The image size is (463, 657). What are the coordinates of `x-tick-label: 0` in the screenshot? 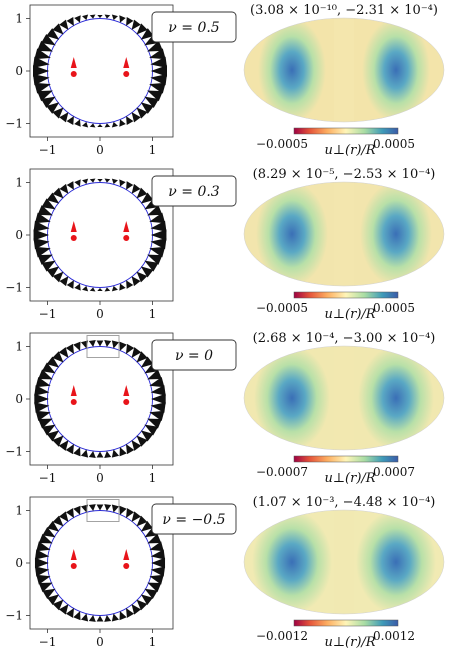 It's located at (100, 642).